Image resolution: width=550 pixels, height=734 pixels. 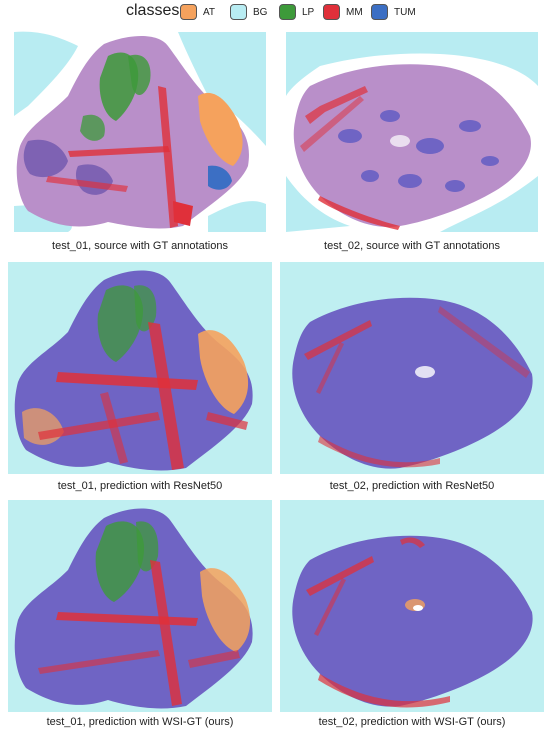 I want to click on class-legend: classes: AT BG LP MM TUM, so click(x=275, y=12).